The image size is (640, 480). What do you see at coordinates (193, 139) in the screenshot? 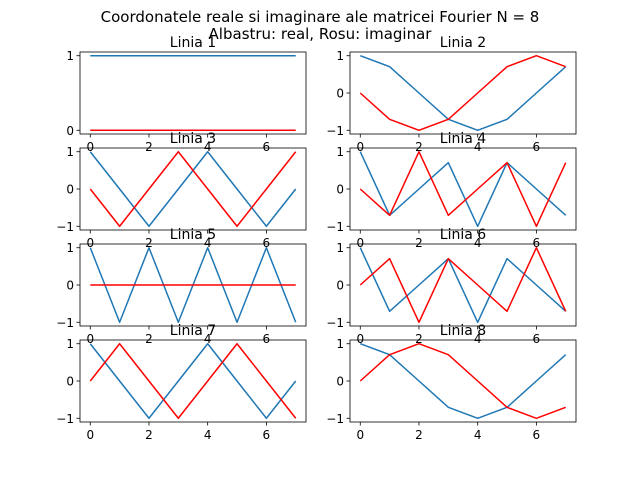
I see `subplot-title: Linia 3` at bounding box center [193, 139].